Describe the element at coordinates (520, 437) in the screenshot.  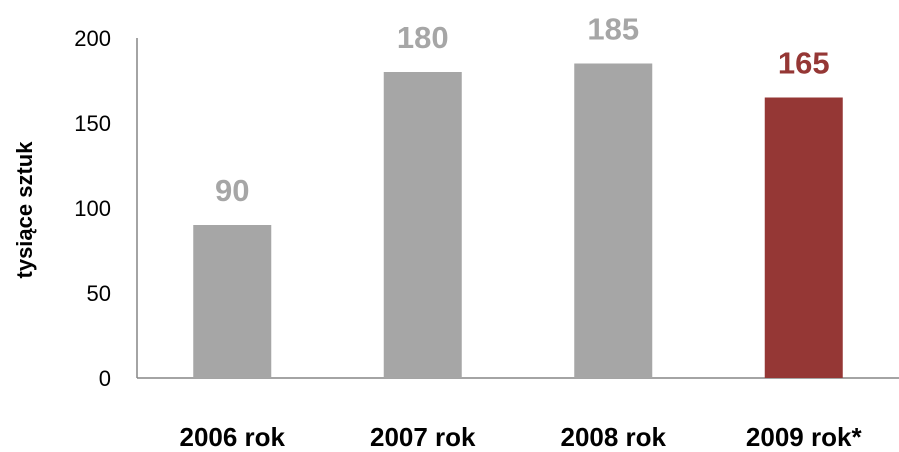
I see `category-labels-group: 2006 rok 2007 rok 2008 rok 2009 rok*` at that location.